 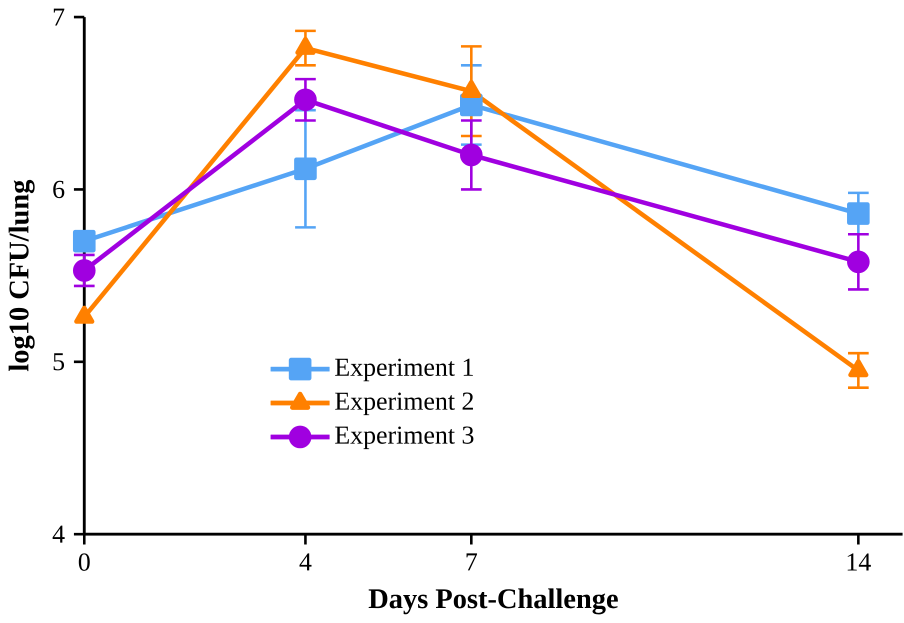 What do you see at coordinates (493, 601) in the screenshot?
I see `x-axis-title: Days Post-Challenge` at bounding box center [493, 601].